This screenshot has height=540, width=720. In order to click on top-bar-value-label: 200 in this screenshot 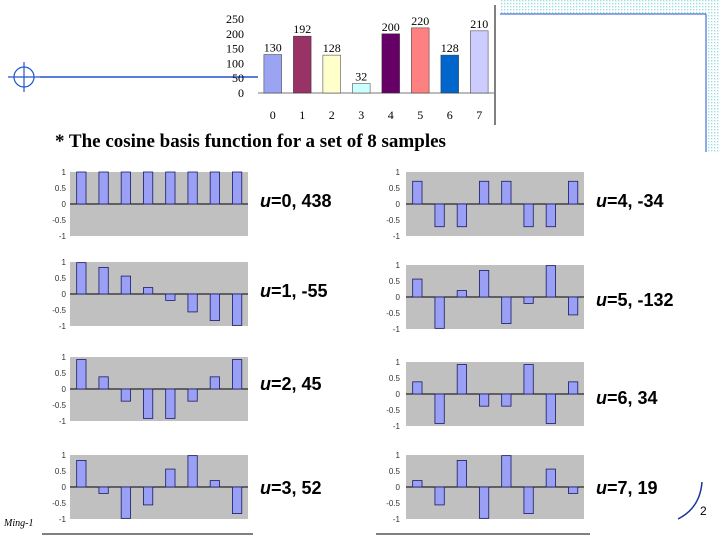, I will do `click(391, 27)`.